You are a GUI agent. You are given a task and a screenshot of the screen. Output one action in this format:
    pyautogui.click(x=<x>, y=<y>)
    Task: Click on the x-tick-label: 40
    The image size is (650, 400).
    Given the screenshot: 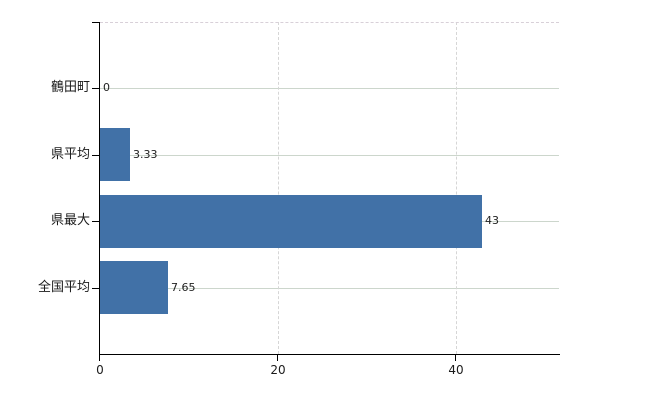 What is the action you would take?
    pyautogui.click(x=456, y=370)
    